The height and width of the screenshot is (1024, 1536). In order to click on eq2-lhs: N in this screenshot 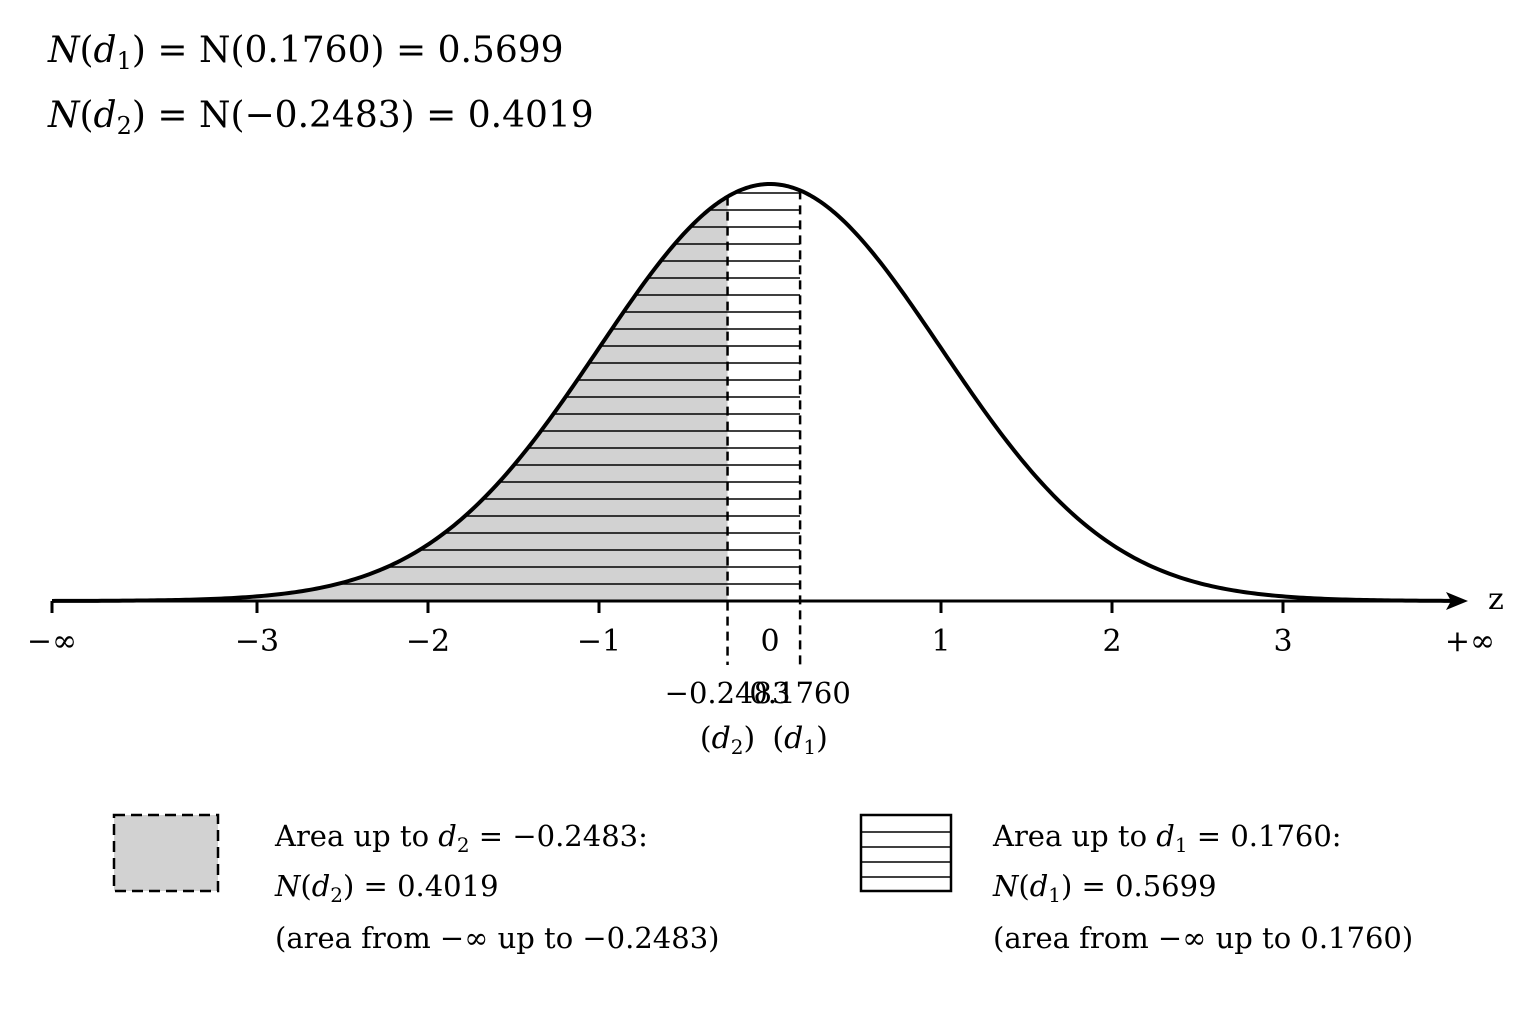, I will do `click(64, 115)`.